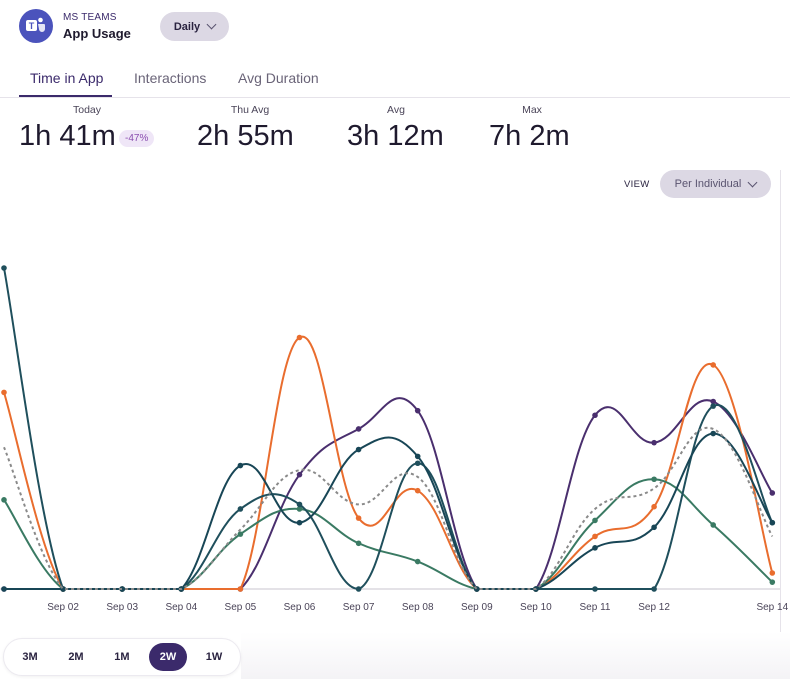  I want to click on x-tick-label: Sep 10, so click(536, 607).